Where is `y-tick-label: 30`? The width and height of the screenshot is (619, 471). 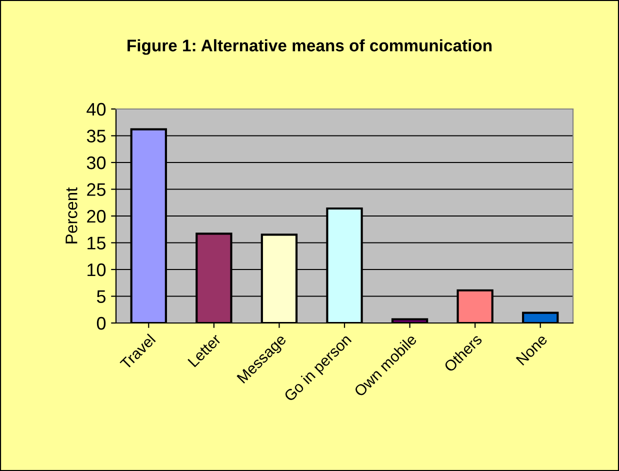 y-tick-label: 30 is located at coordinates (96, 163).